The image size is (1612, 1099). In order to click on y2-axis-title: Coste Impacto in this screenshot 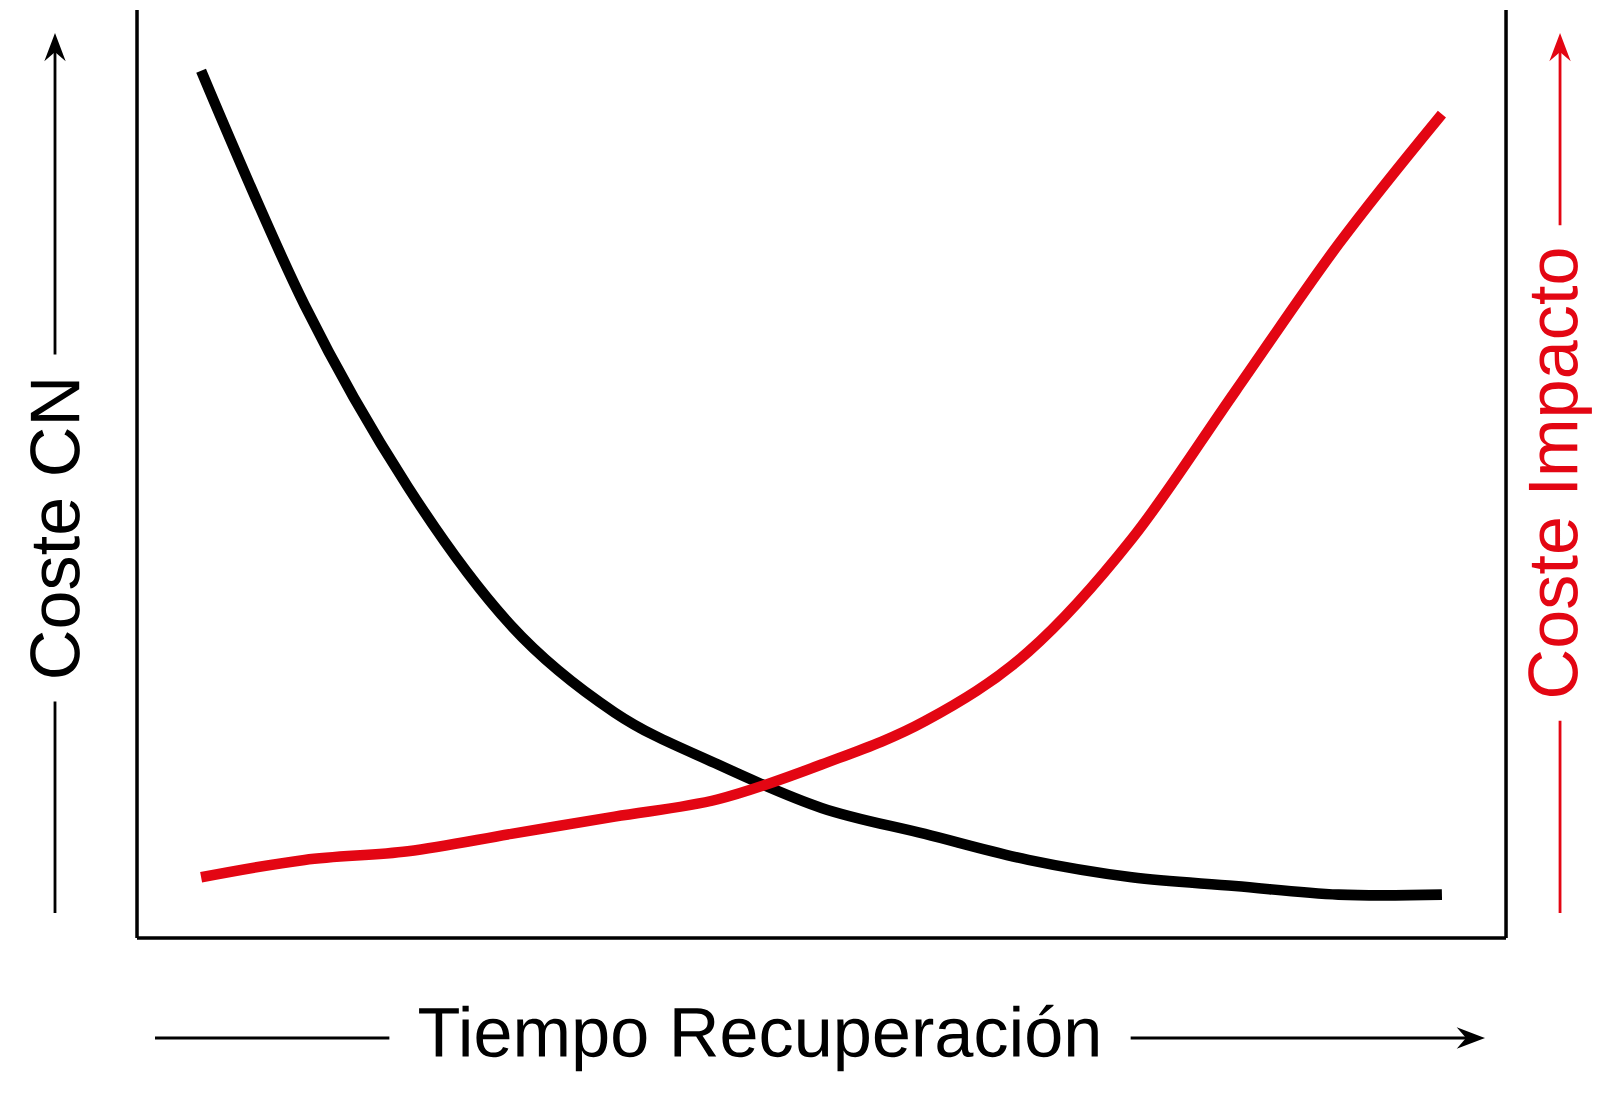, I will do `click(1560, 472)`.